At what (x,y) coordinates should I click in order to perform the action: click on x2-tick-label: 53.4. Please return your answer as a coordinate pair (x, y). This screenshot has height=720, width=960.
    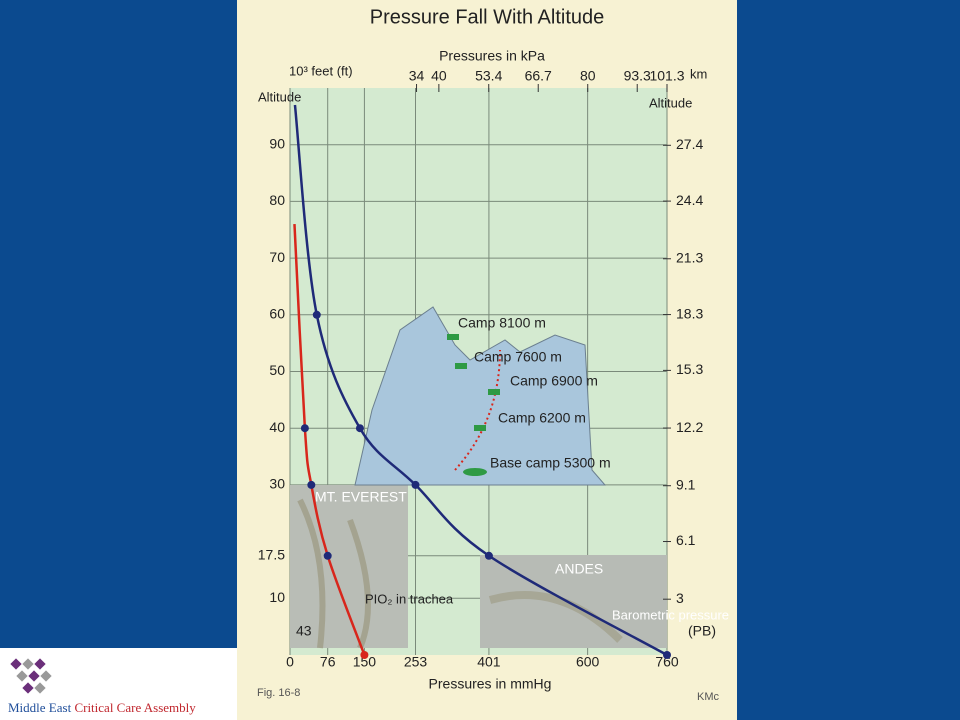
    Looking at the image, I should click on (488, 76).